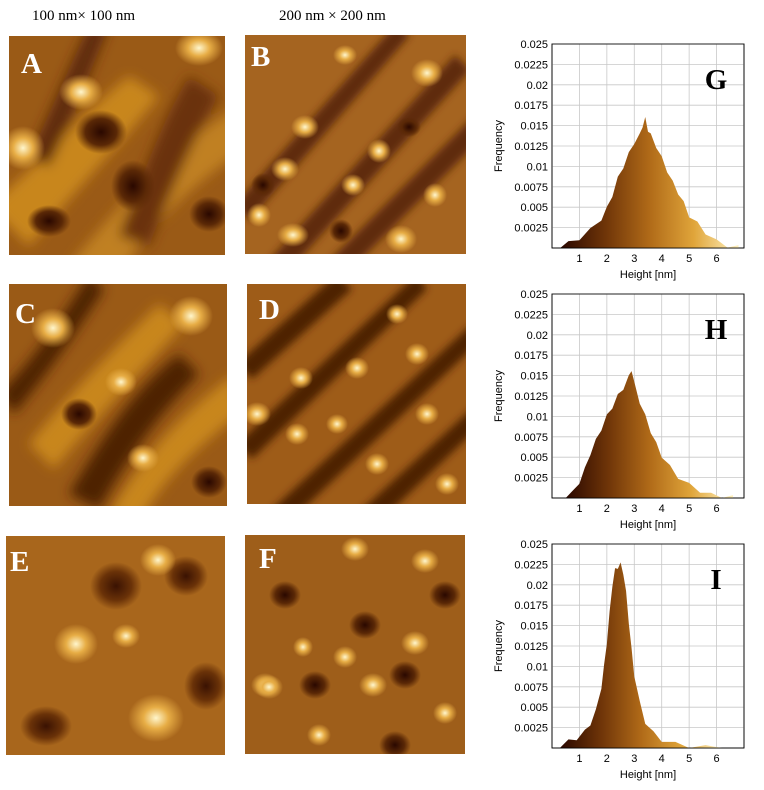 This screenshot has width=764, height=790. I want to click on afm-image-b: B, so click(355, 144).